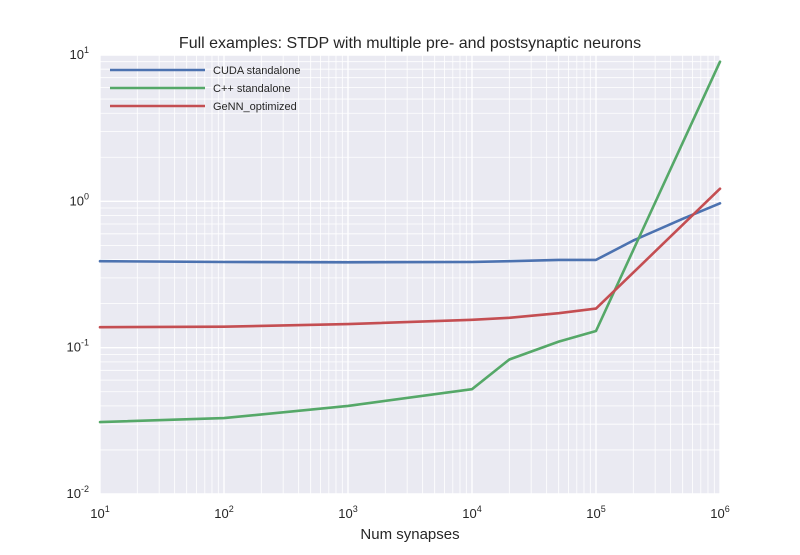 The width and height of the screenshot is (800, 555). What do you see at coordinates (78, 346) in the screenshot?
I see `y-tick-label: 10⁻¹` at bounding box center [78, 346].